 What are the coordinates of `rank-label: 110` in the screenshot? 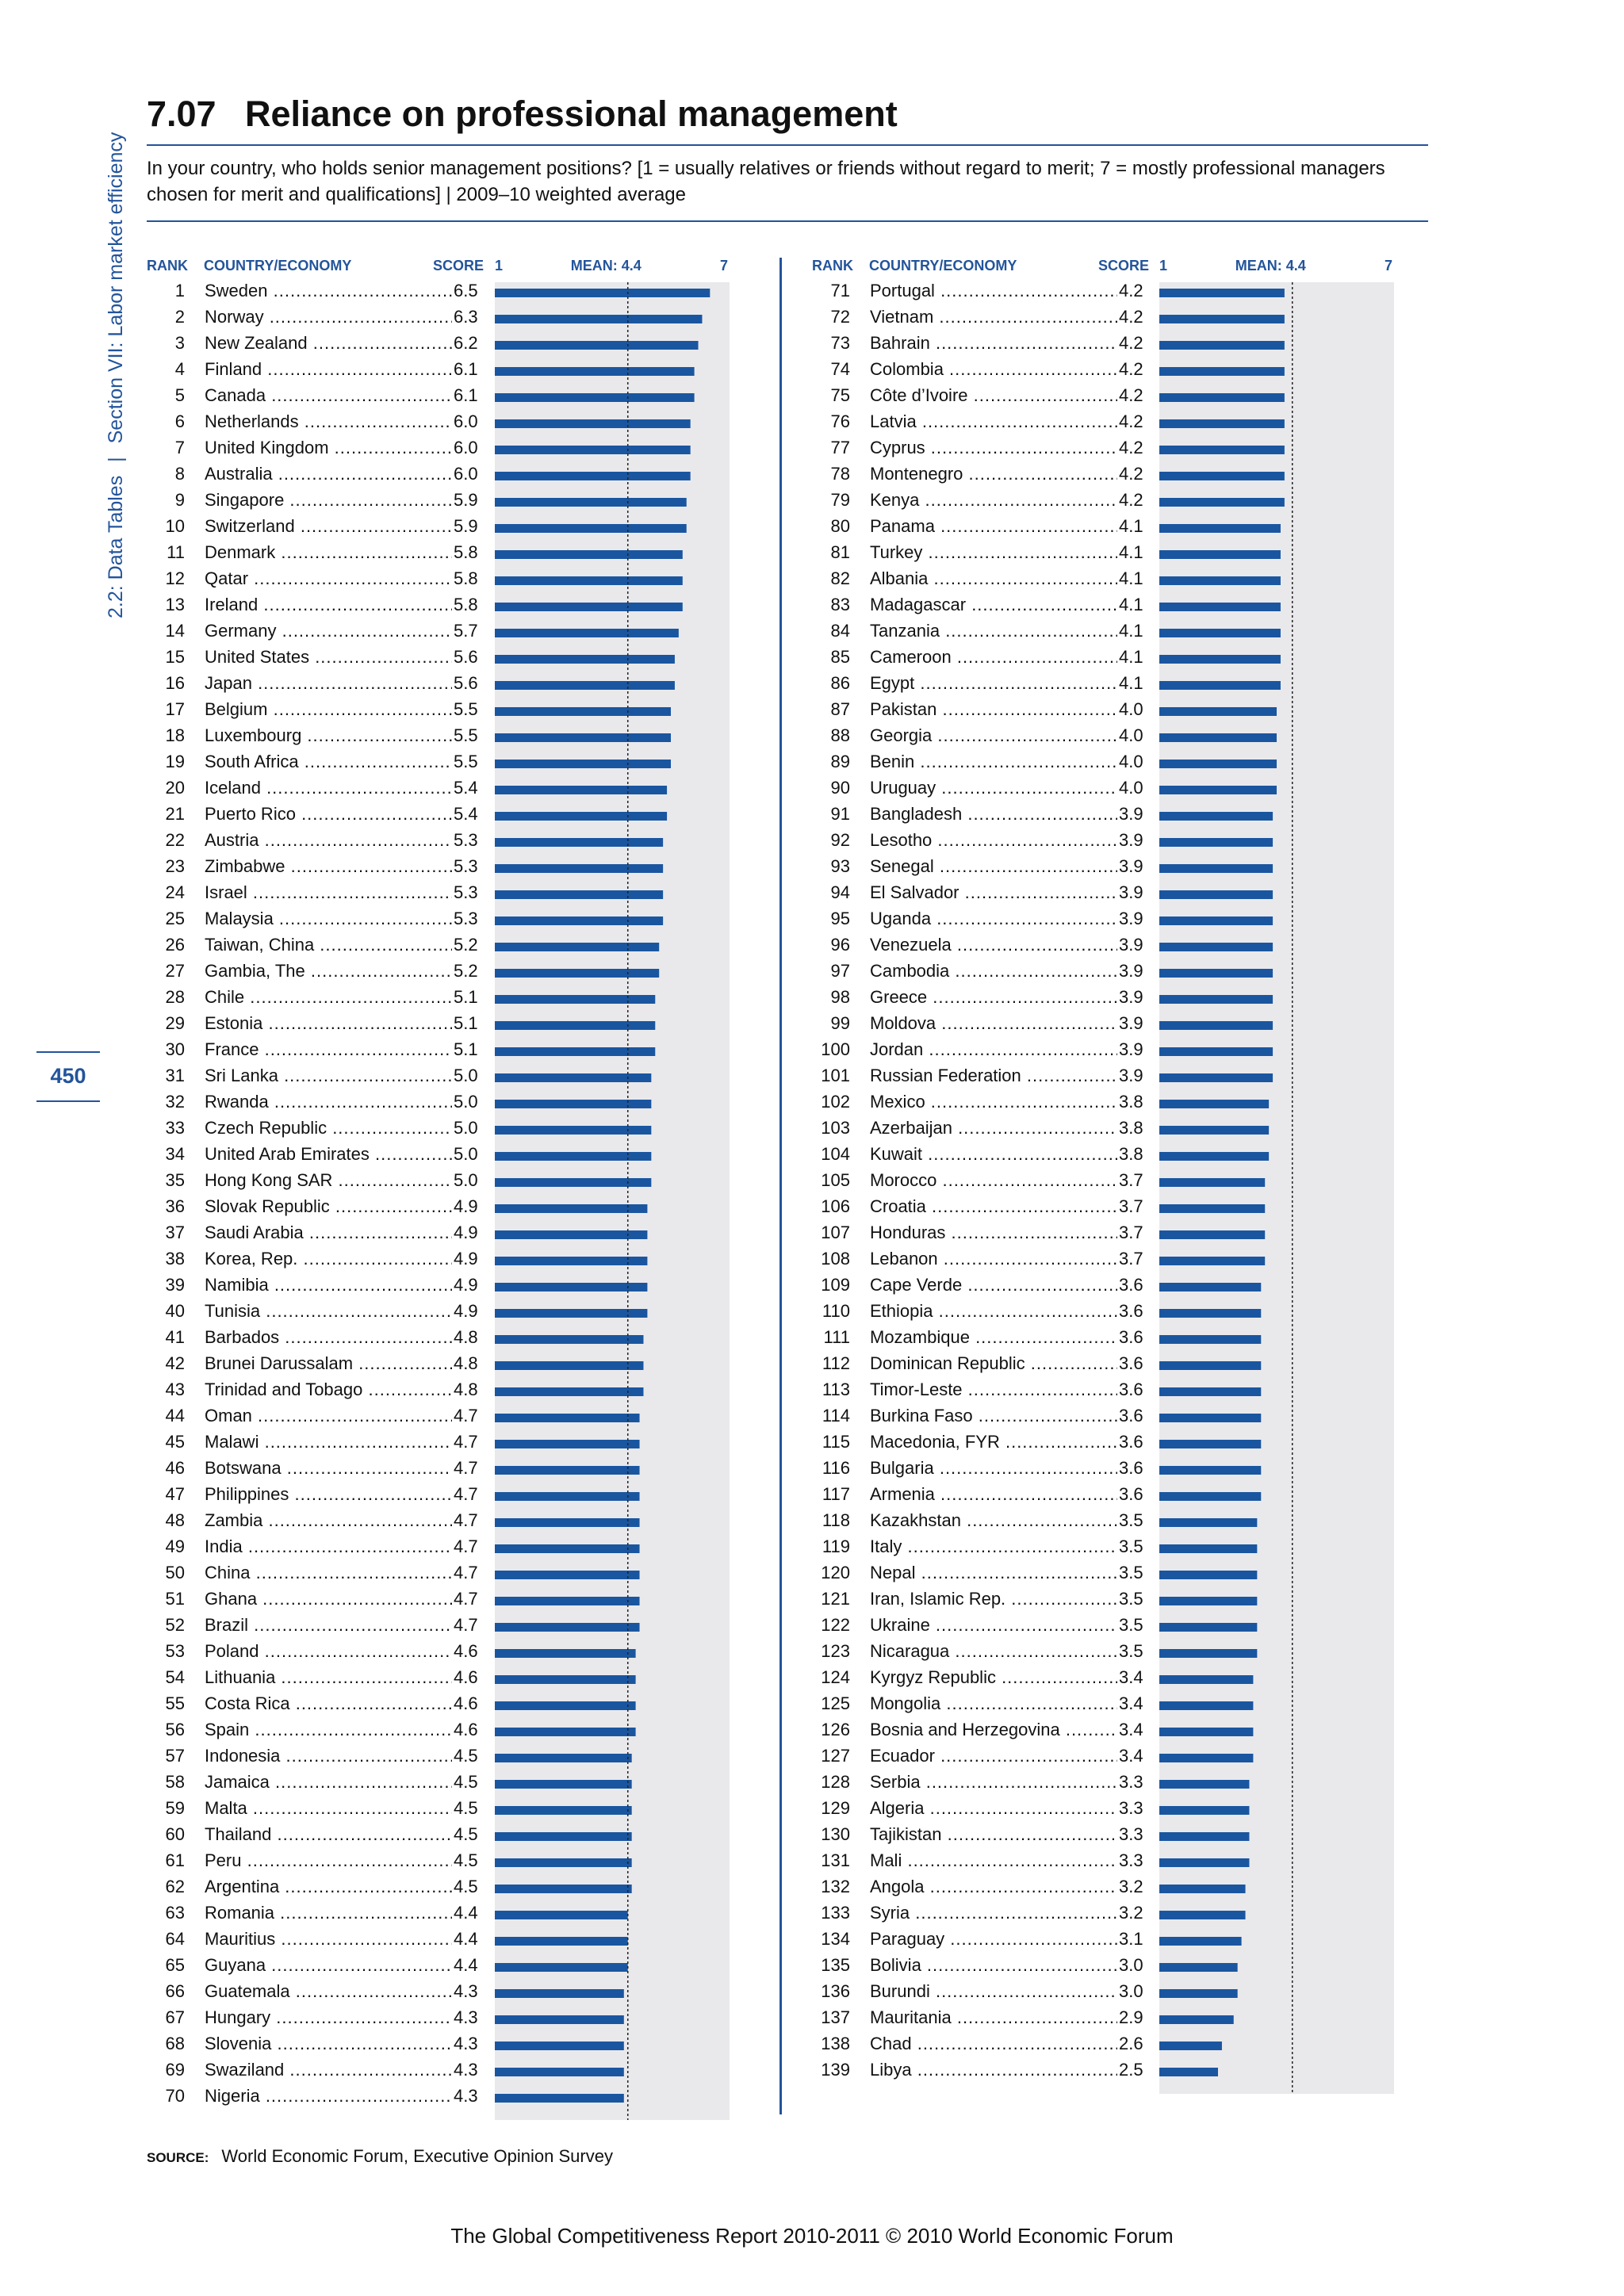 It's located at (836, 1311).